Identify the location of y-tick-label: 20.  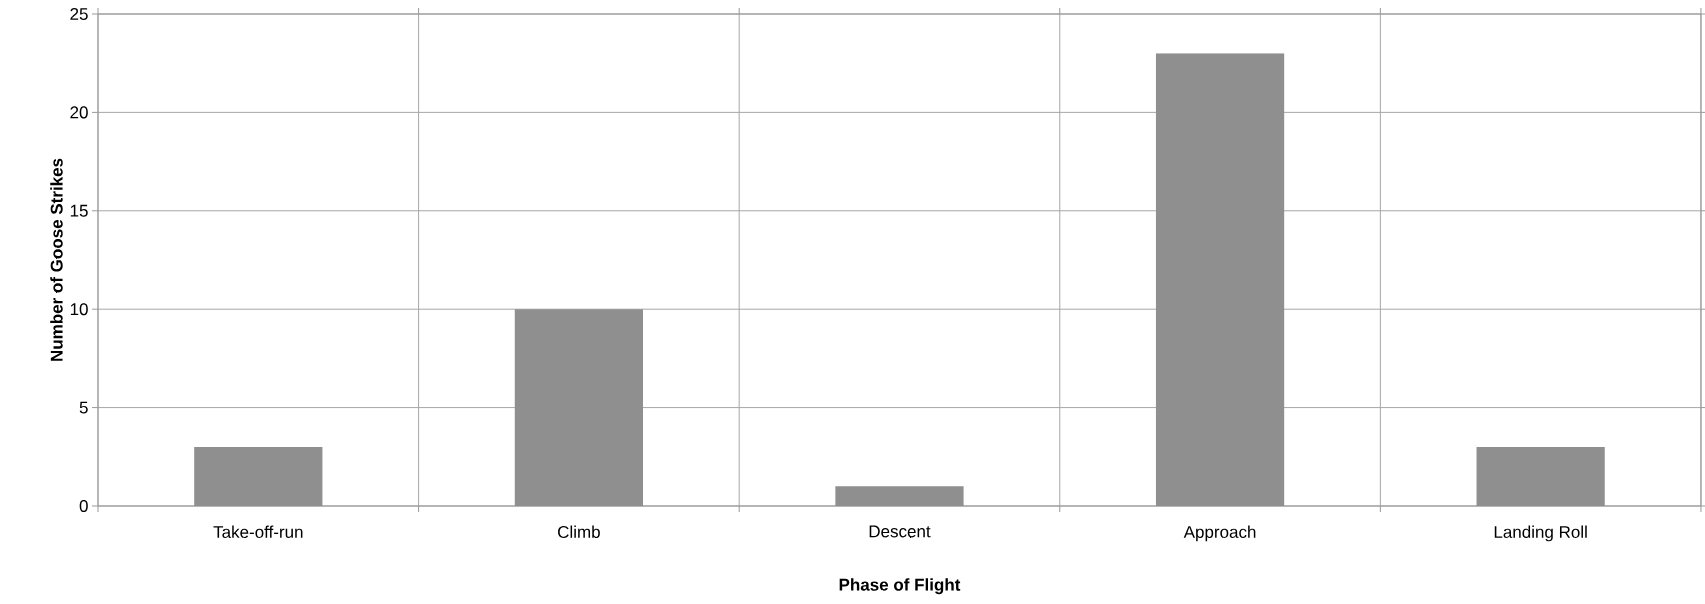
(79, 112).